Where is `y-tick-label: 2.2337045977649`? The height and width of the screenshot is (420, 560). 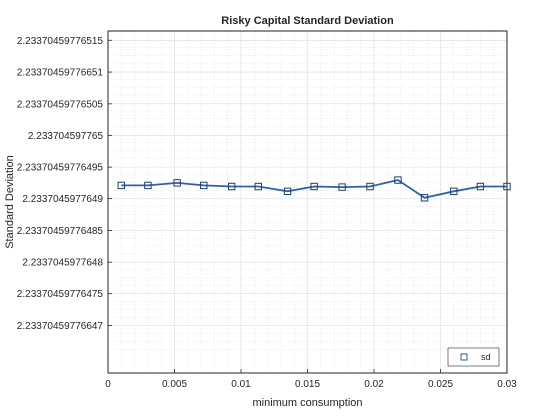
y-tick-label: 2.2337045977649 is located at coordinates (62, 199).